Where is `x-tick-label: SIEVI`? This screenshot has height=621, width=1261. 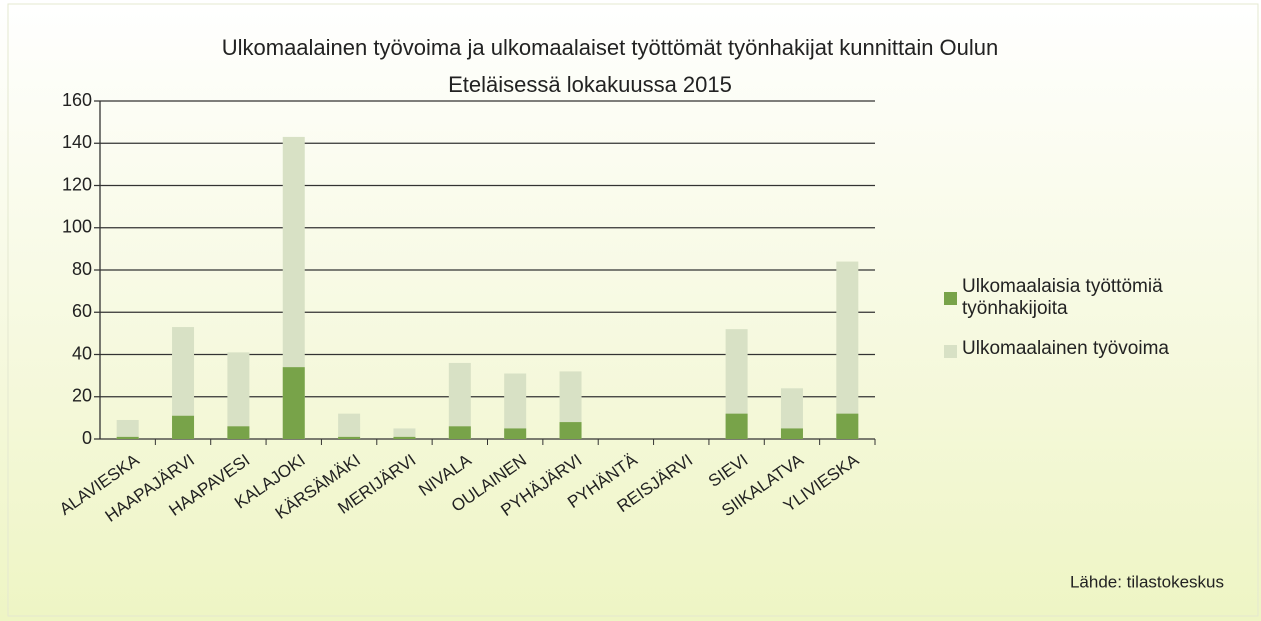
x-tick-label: SIEVI is located at coordinates (728, 470).